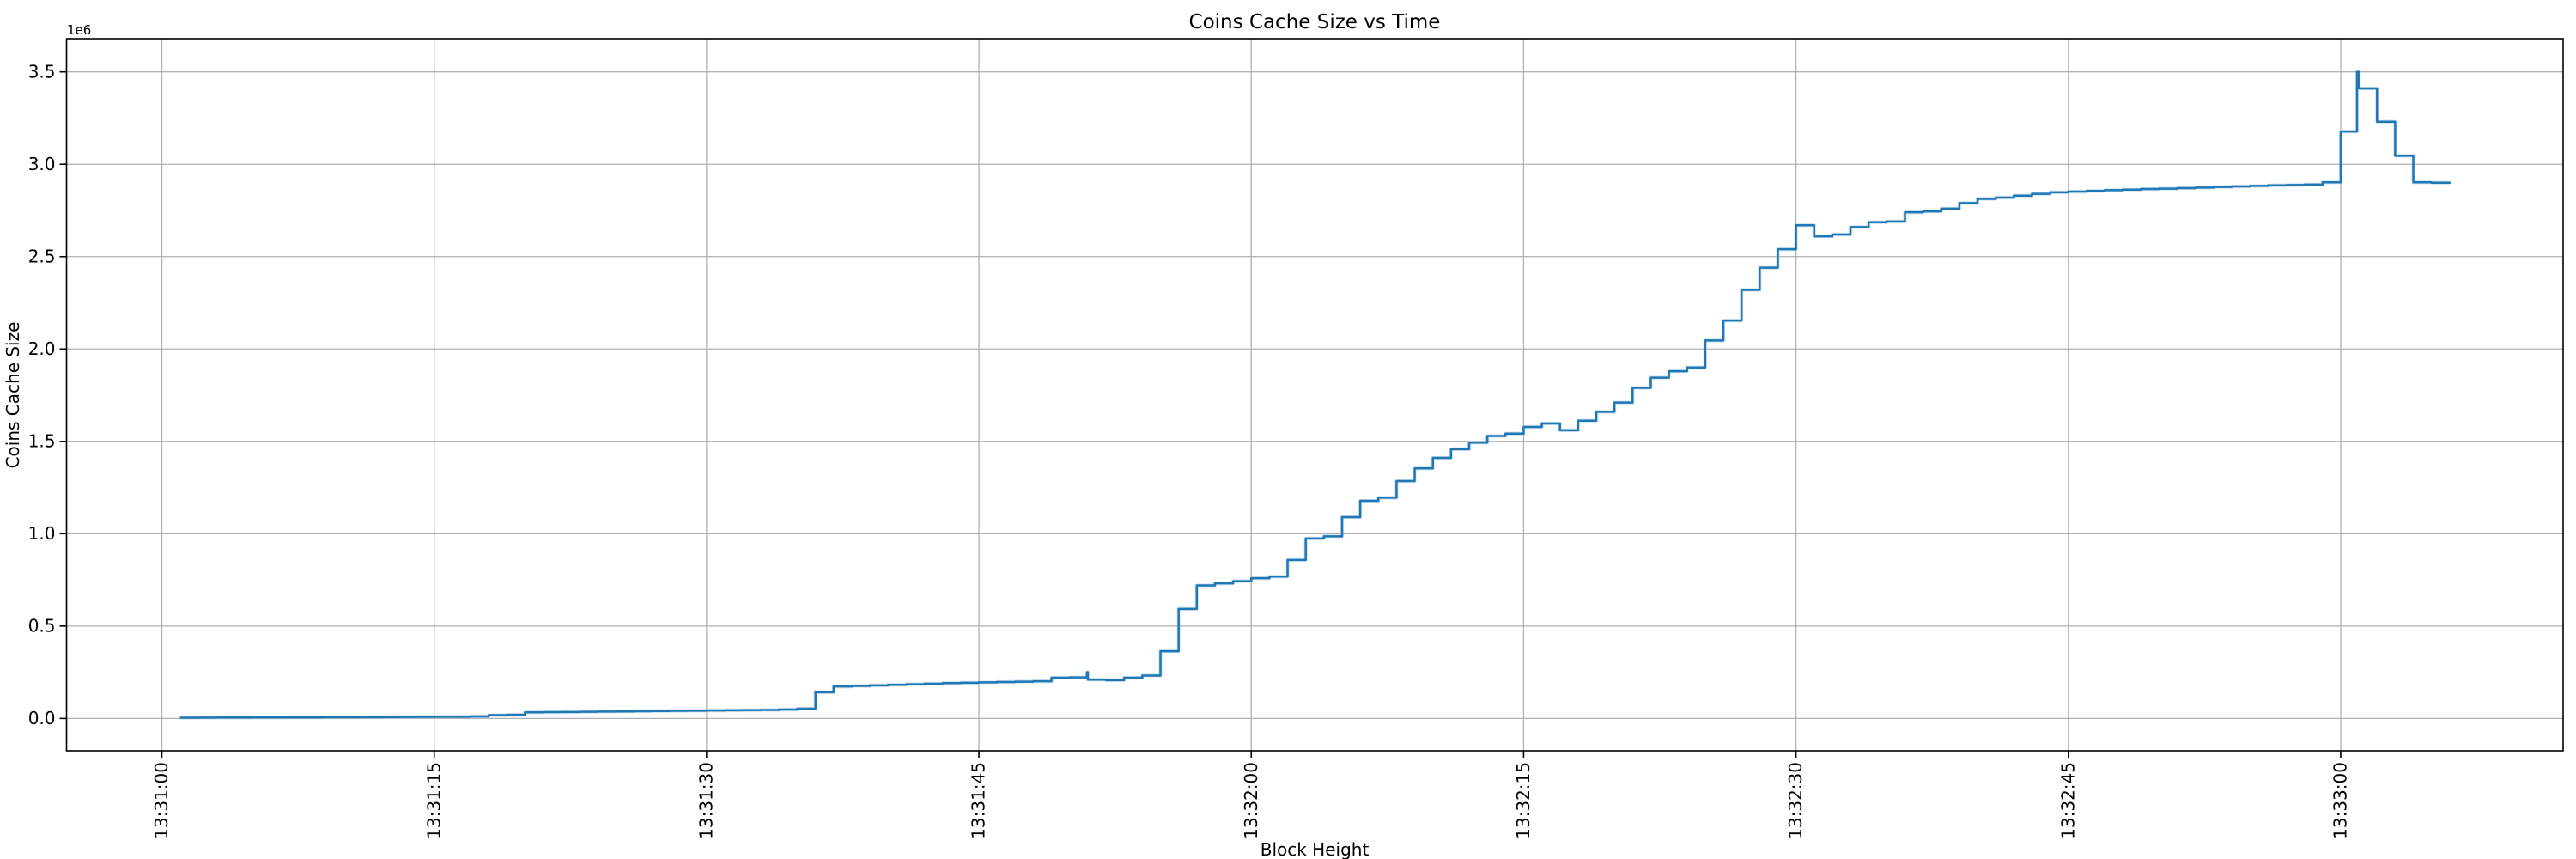 The width and height of the screenshot is (2576, 859). I want to click on y-axis-offset-label: 1e6, so click(79, 30).